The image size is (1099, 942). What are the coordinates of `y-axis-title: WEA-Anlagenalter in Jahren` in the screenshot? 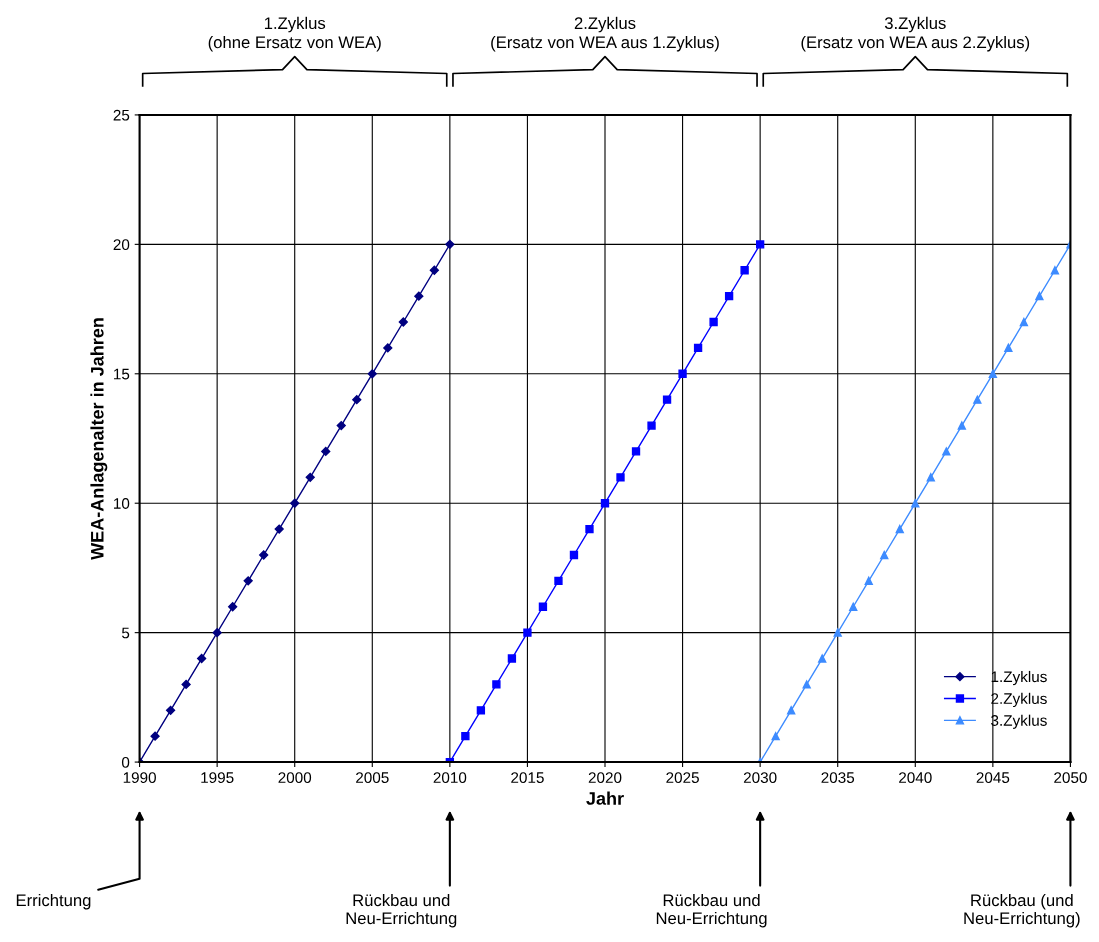 It's located at (99, 439).